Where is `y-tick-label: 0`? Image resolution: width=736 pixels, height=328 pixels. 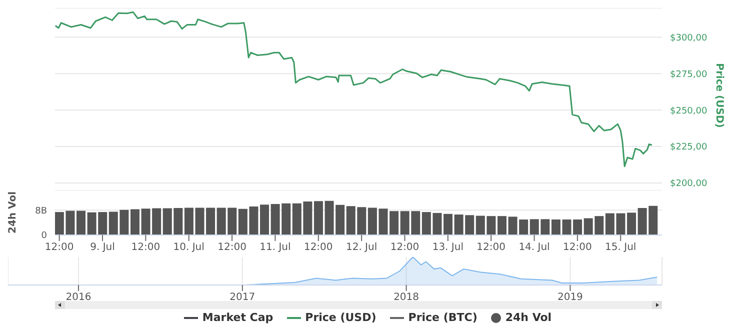
y-tick-label: 0 is located at coordinates (44, 236).